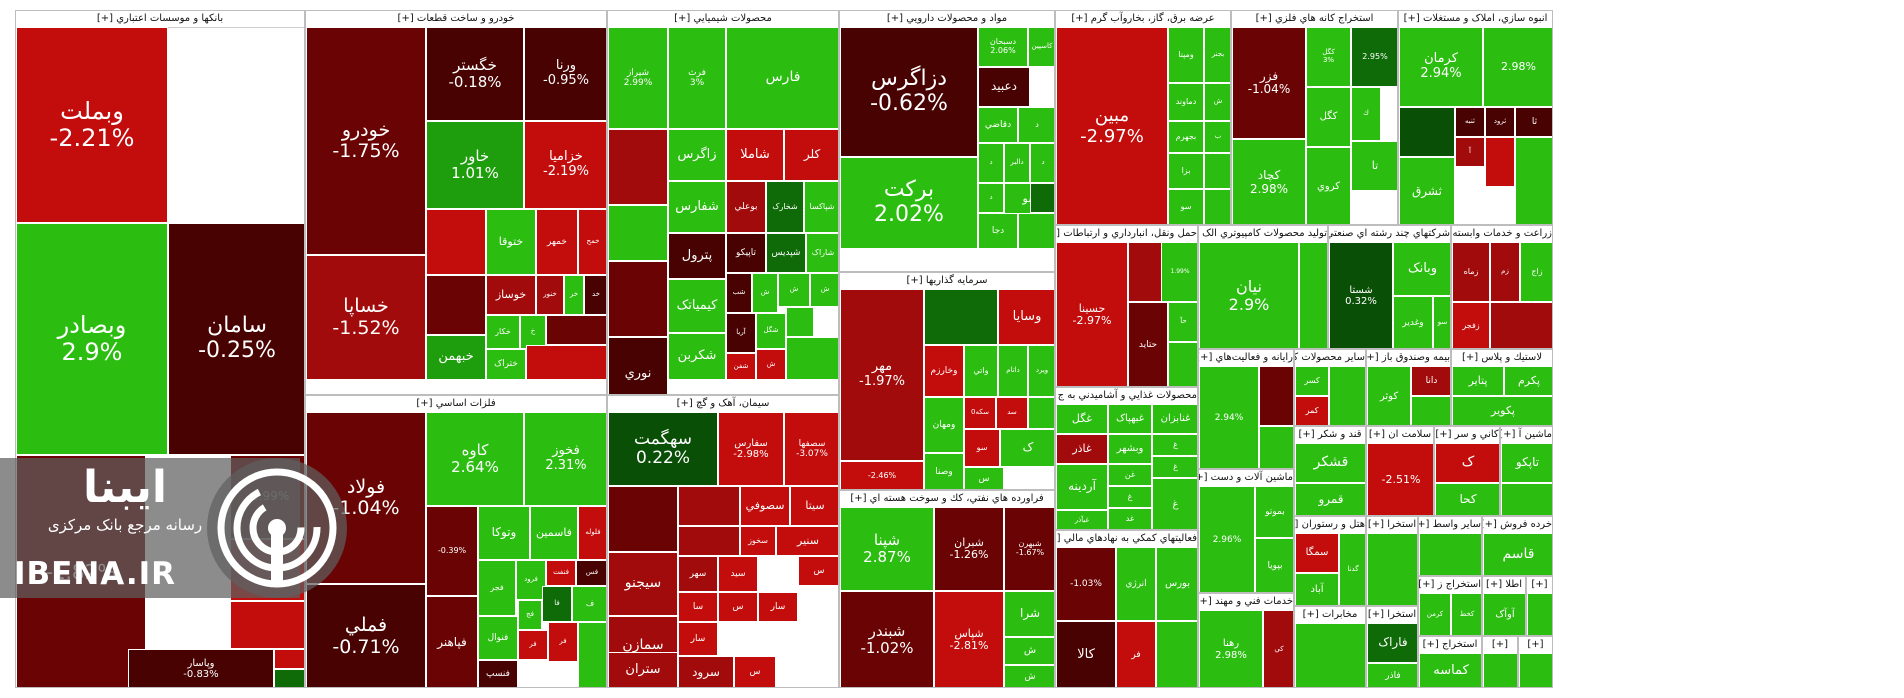 This screenshot has width=1904, height=698. Describe the element at coordinates (741, 333) in the screenshot. I see `stock-tile: آريا` at that location.